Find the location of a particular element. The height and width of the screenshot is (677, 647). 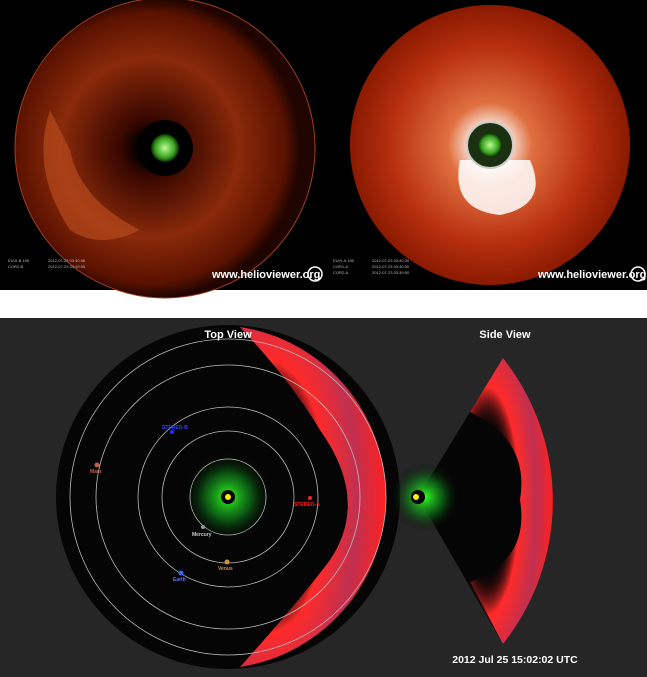

info: 2012-07-23 03:40:30 is located at coordinates (391, 260).